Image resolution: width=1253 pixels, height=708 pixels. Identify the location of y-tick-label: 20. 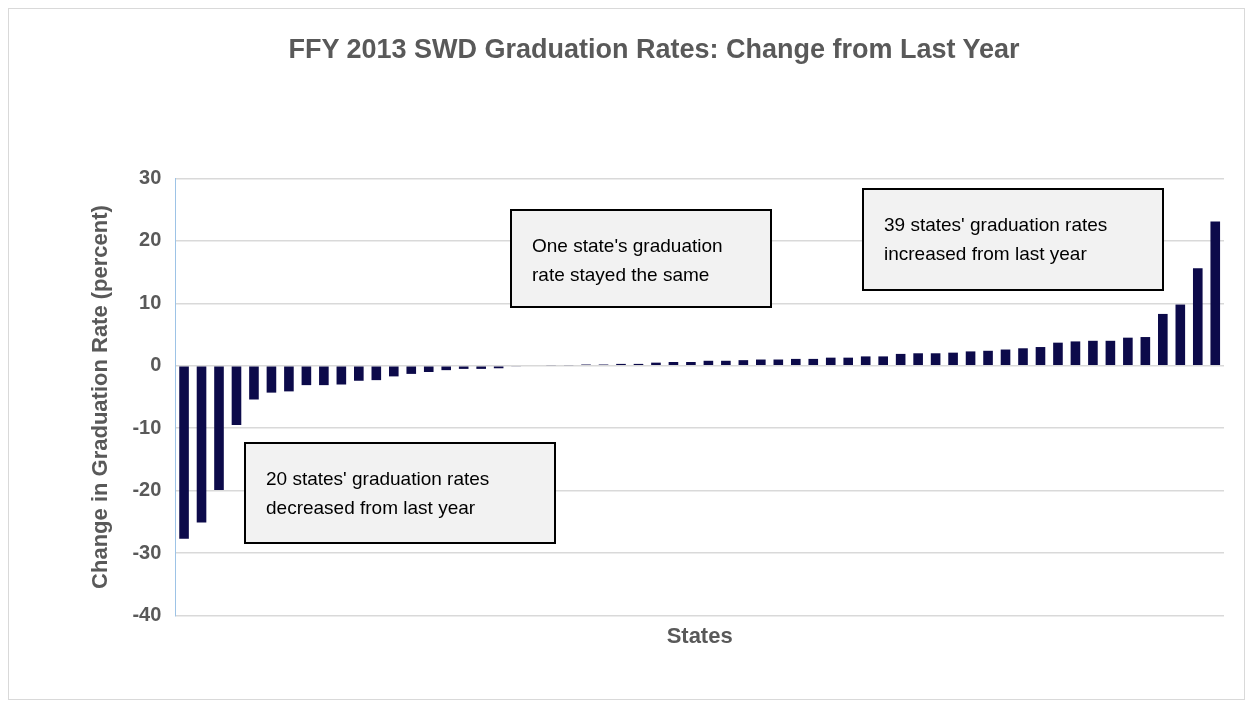
(150, 239).